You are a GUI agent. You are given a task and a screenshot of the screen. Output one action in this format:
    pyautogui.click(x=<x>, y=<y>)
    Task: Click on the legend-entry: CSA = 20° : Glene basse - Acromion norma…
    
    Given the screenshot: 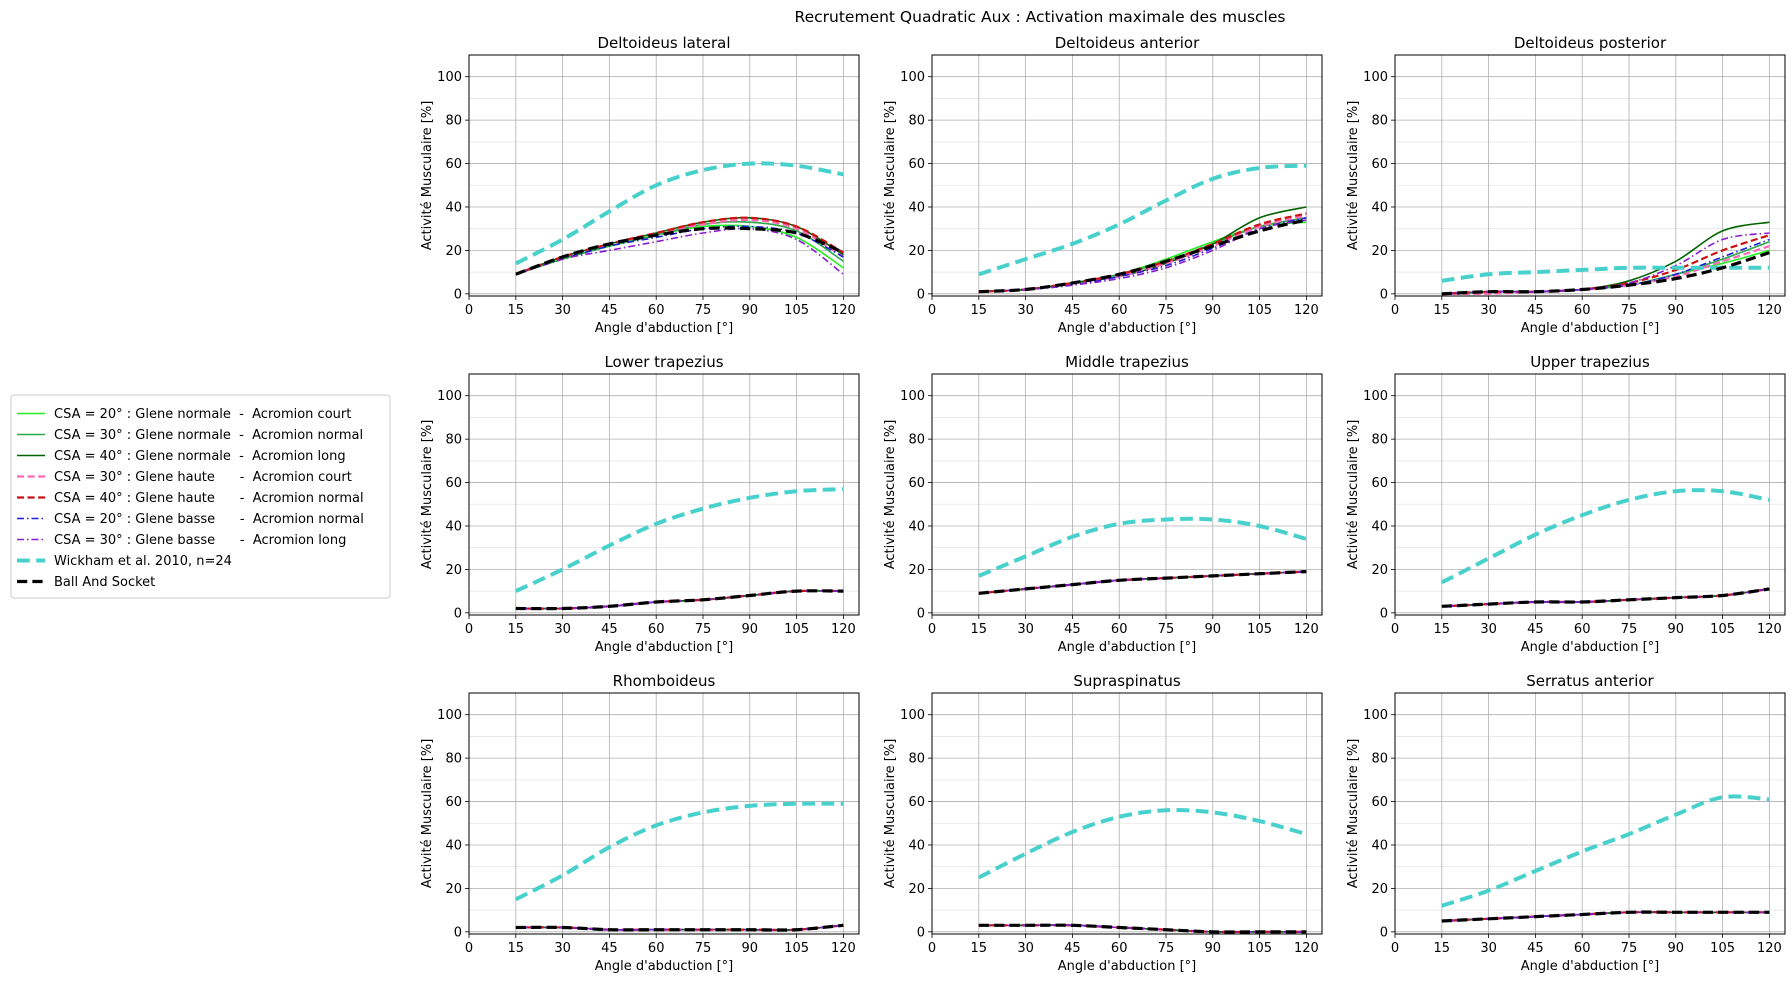 What is the action you would take?
    pyautogui.click(x=190, y=519)
    